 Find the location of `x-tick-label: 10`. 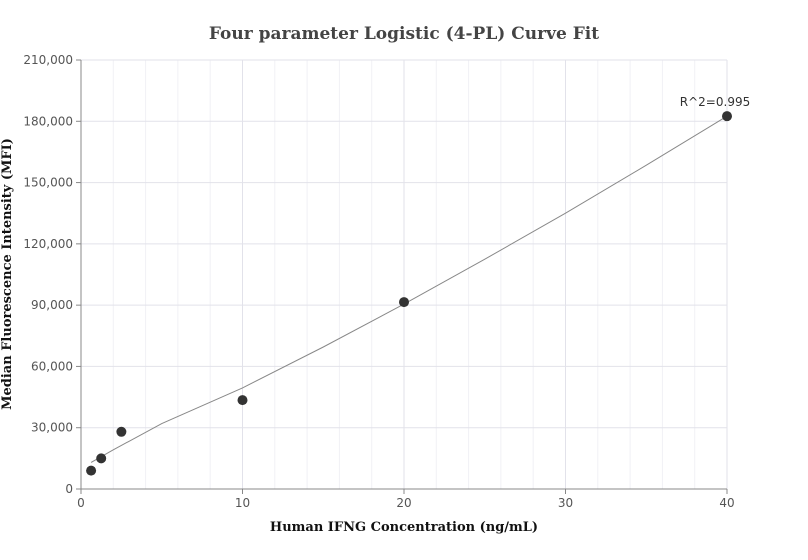

x-tick-label: 10 is located at coordinates (242, 503).